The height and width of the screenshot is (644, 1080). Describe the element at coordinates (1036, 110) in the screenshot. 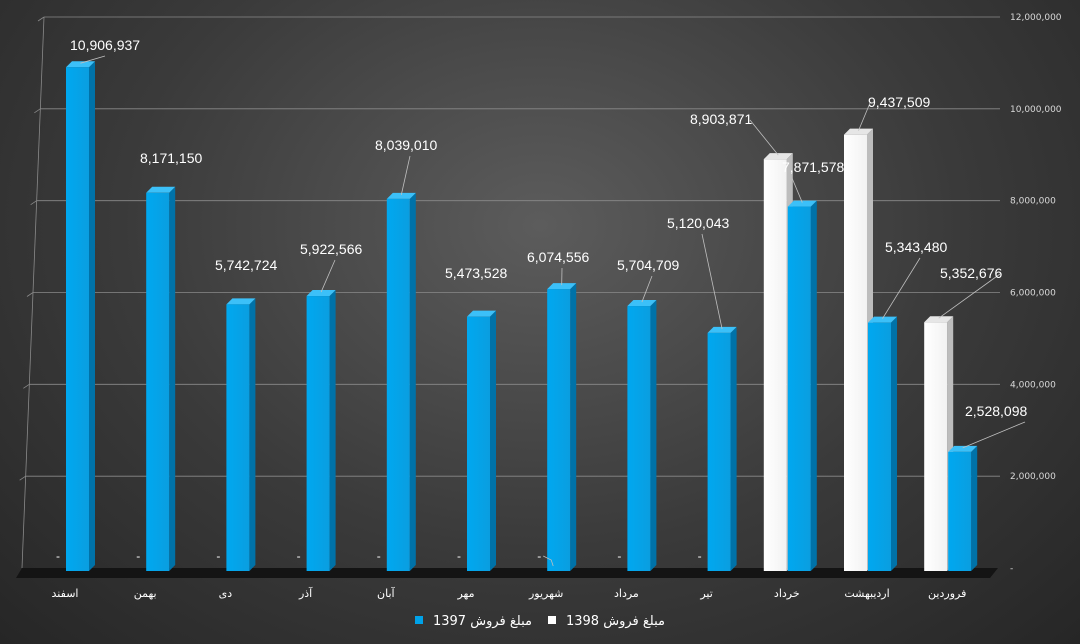

I see `y-tick-label: 10,000,000` at that location.